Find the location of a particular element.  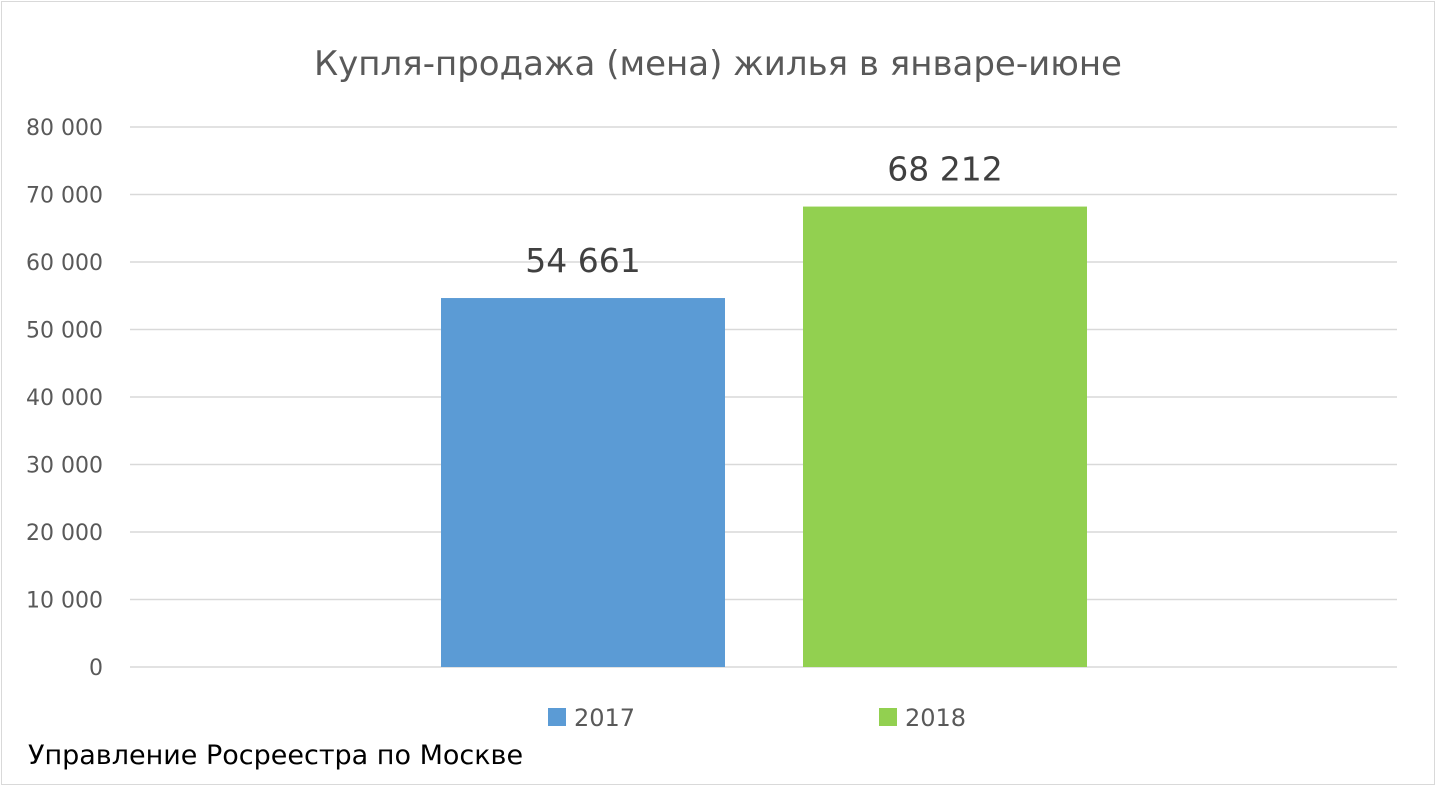

data-label-2017: 54 661 is located at coordinates (582, 260).